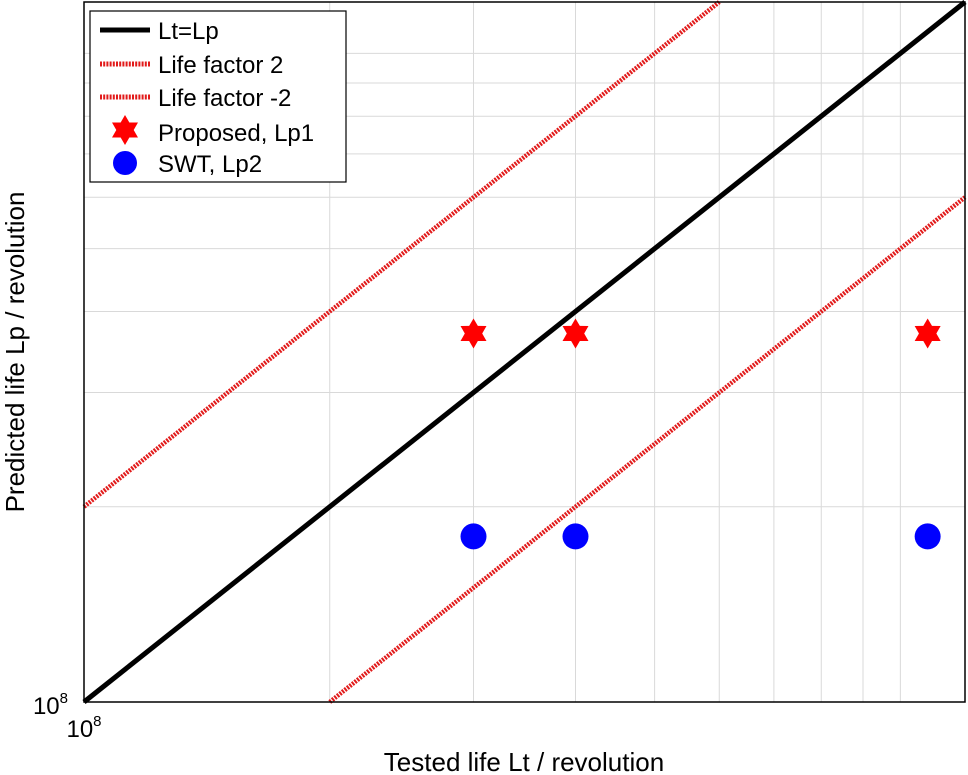 The height and width of the screenshot is (775, 968). I want to click on legend-label-life-factor-neg2: Life factor -2, so click(224, 98).